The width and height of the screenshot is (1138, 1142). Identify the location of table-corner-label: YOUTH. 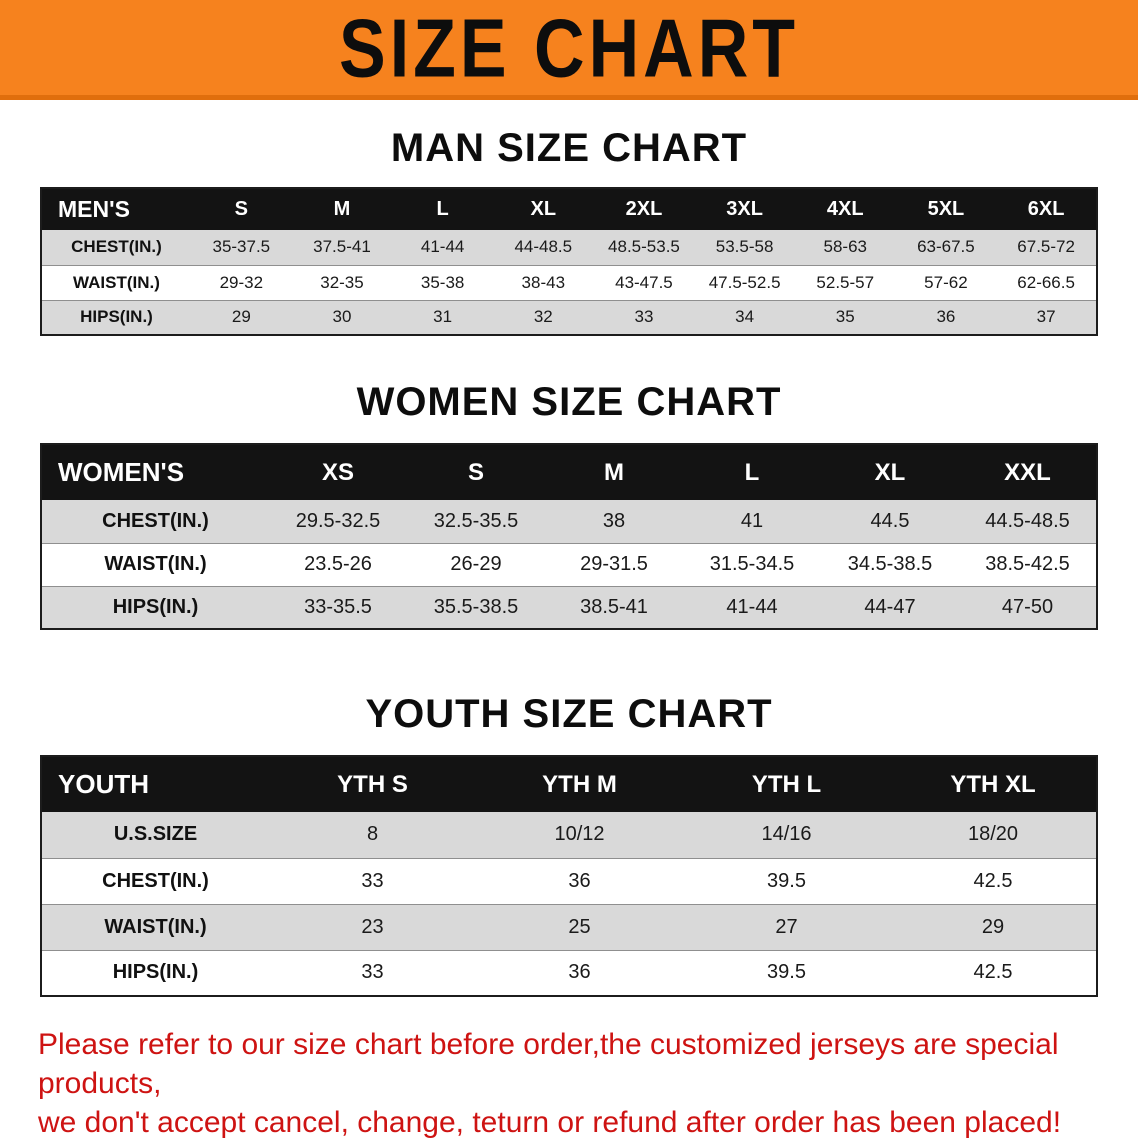
(155, 784).